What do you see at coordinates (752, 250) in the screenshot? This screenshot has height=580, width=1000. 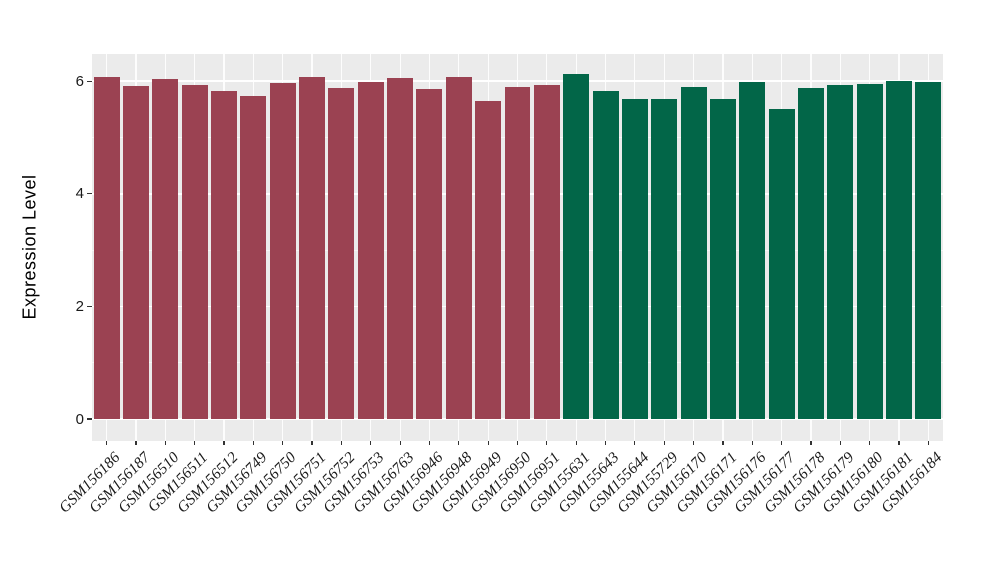 I see `bar-GSM156176` at bounding box center [752, 250].